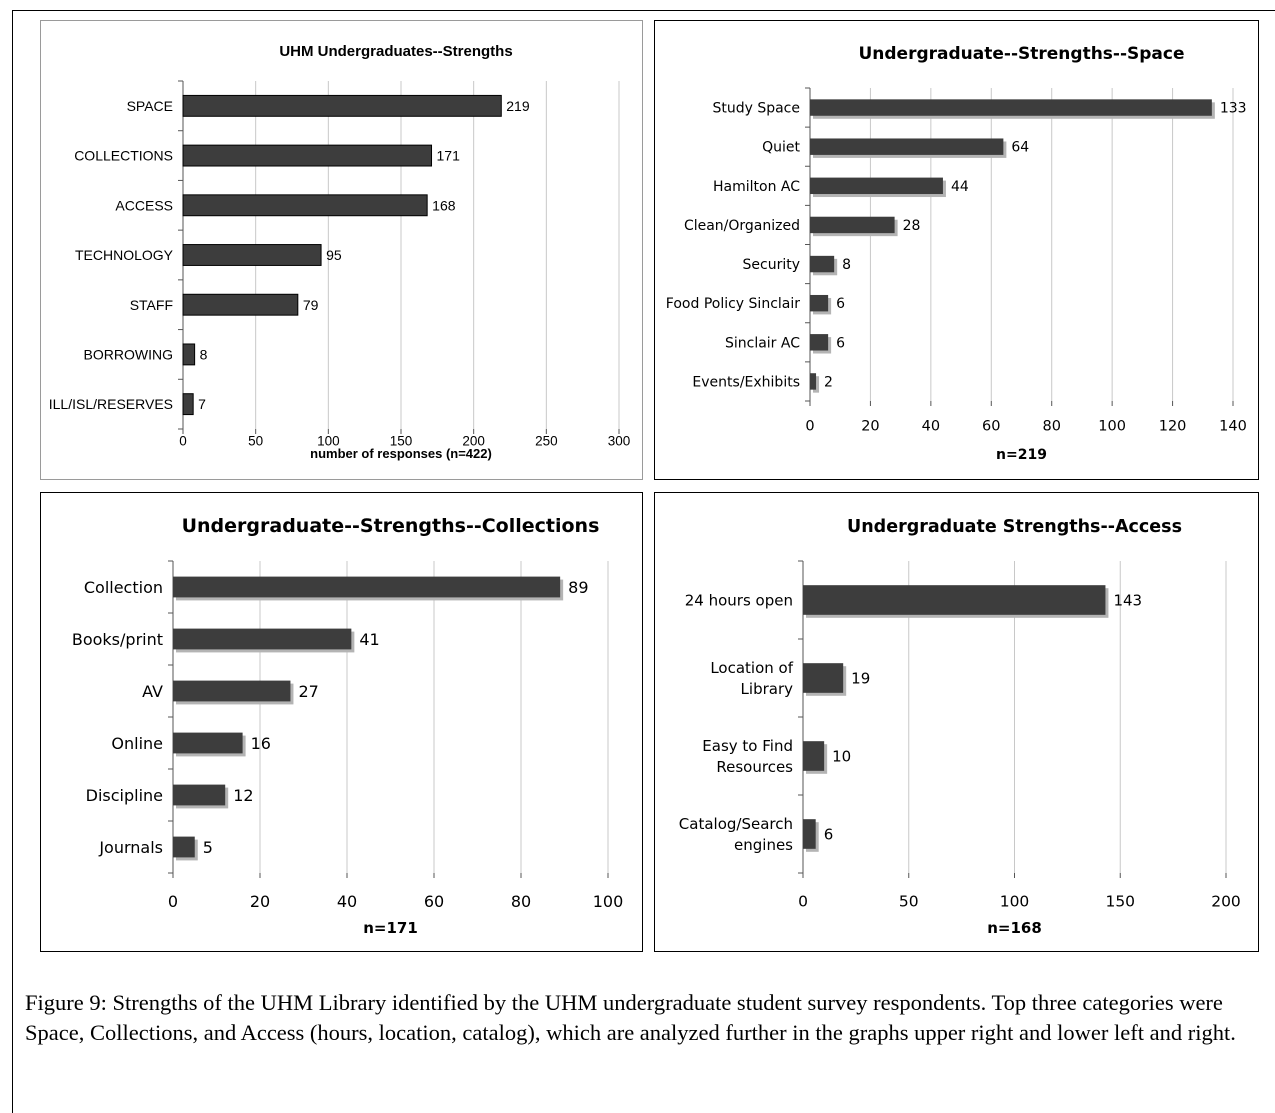  I want to click on data-label: 5, so click(208, 847).